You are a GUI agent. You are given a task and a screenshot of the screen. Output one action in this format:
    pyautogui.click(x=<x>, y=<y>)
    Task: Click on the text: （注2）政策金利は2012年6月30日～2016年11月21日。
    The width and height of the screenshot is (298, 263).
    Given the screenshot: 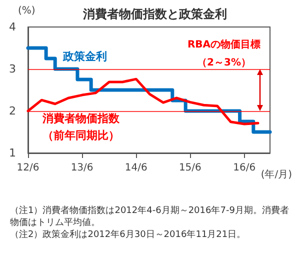 What is the action you would take?
    pyautogui.click(x=128, y=234)
    